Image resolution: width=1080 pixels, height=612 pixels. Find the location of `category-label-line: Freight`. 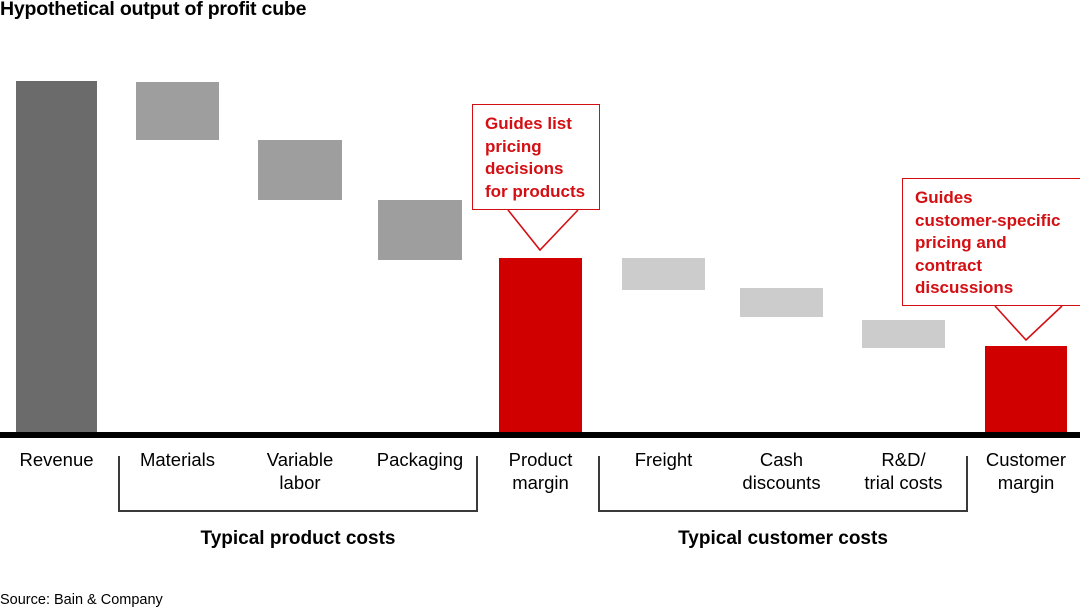

category-label-line: Freight is located at coordinates (663, 459).